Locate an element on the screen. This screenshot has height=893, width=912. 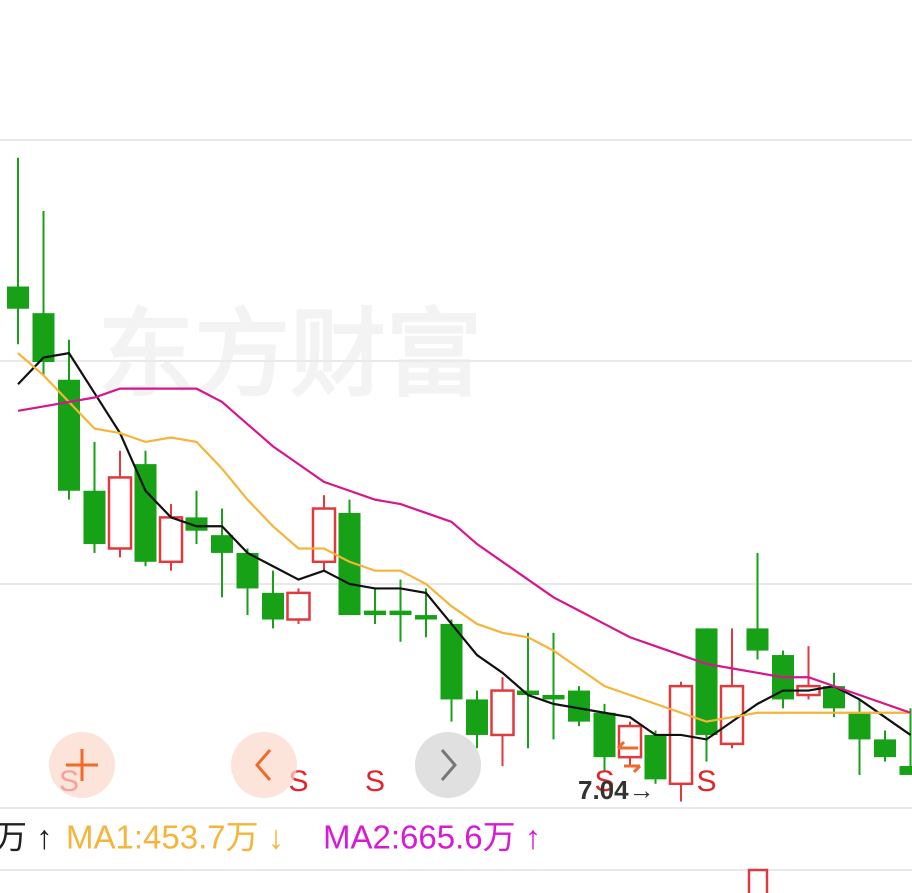
watermark: 东方财富 is located at coordinates (290, 354).